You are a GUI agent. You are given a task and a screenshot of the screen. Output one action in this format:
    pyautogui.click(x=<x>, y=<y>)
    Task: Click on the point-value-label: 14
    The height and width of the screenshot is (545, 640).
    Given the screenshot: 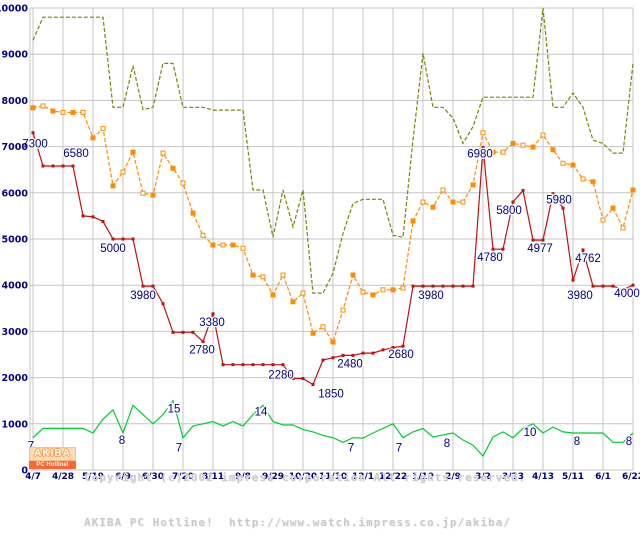 What is the action you would take?
    pyautogui.click(x=261, y=412)
    